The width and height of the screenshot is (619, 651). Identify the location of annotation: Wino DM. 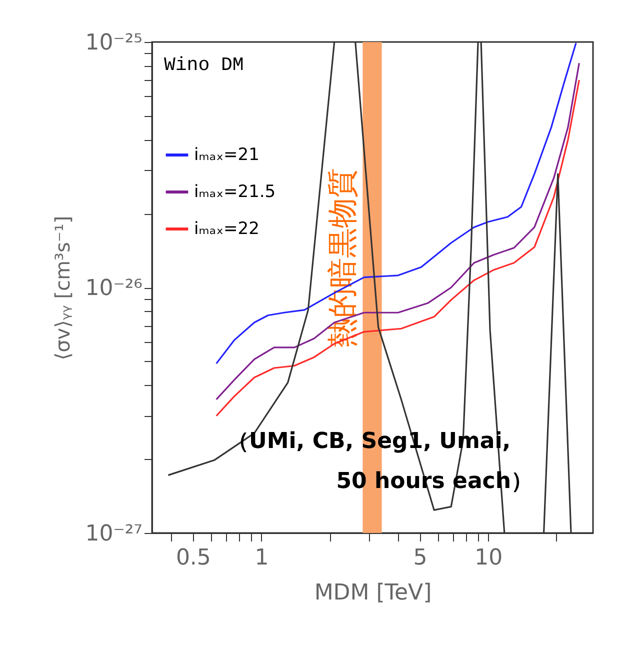
(204, 65).